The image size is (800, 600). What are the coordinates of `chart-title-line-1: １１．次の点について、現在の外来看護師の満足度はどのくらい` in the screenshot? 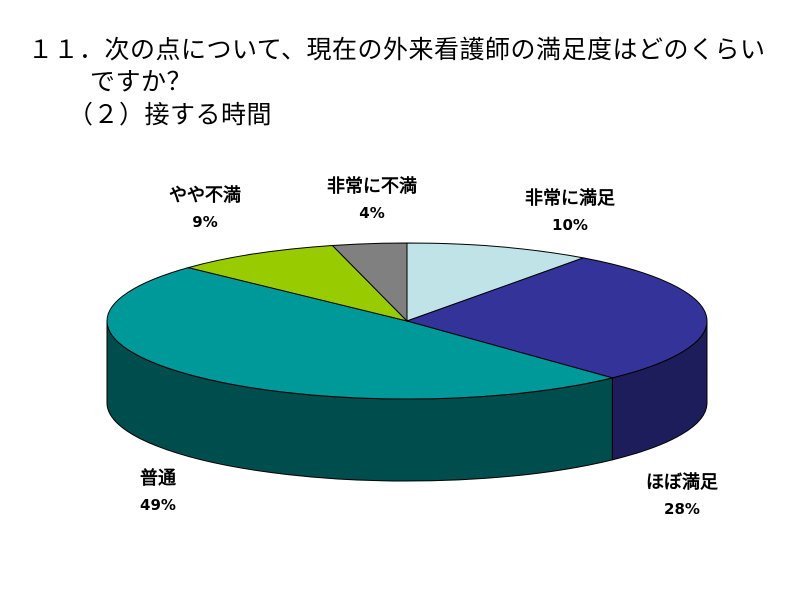 It's located at (397, 49).